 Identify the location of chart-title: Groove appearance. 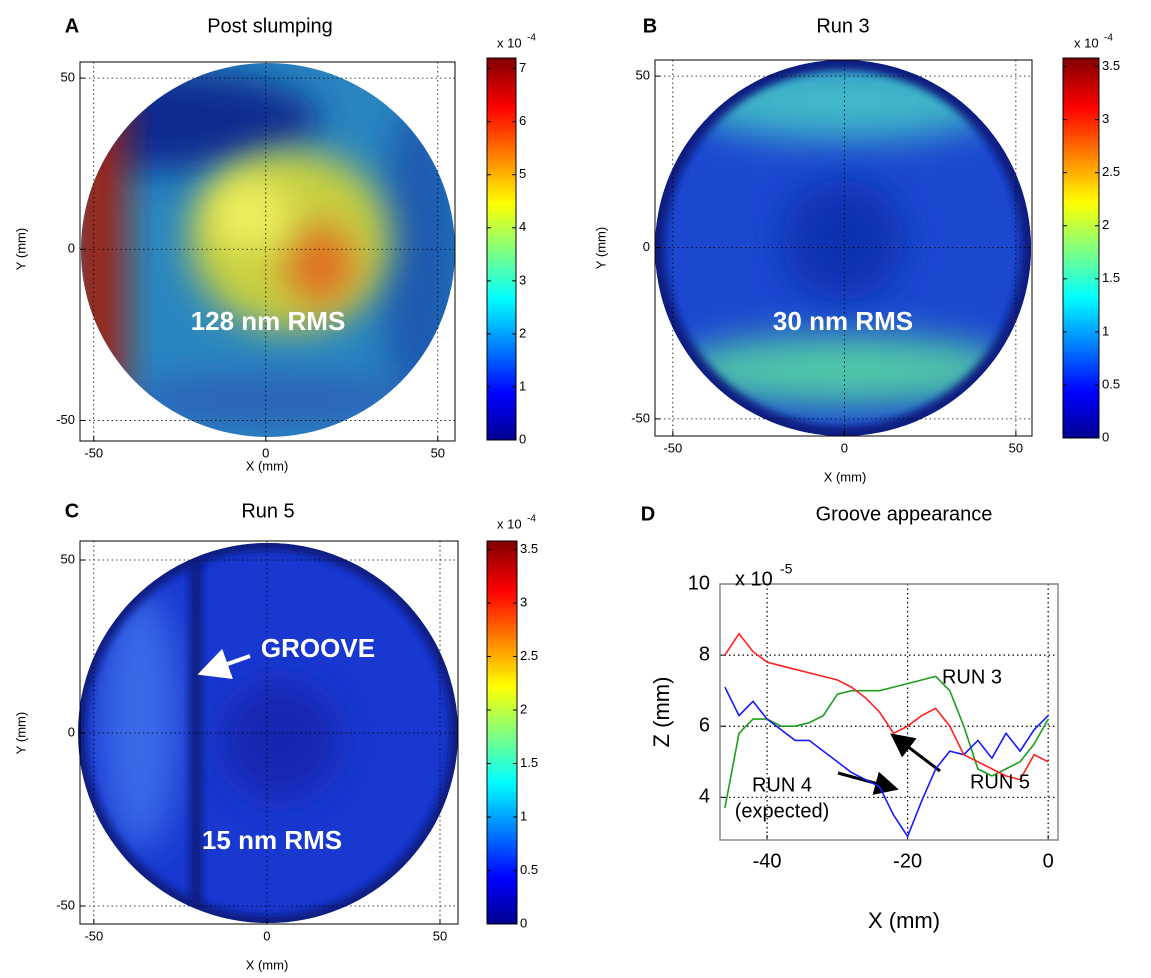
(904, 514).